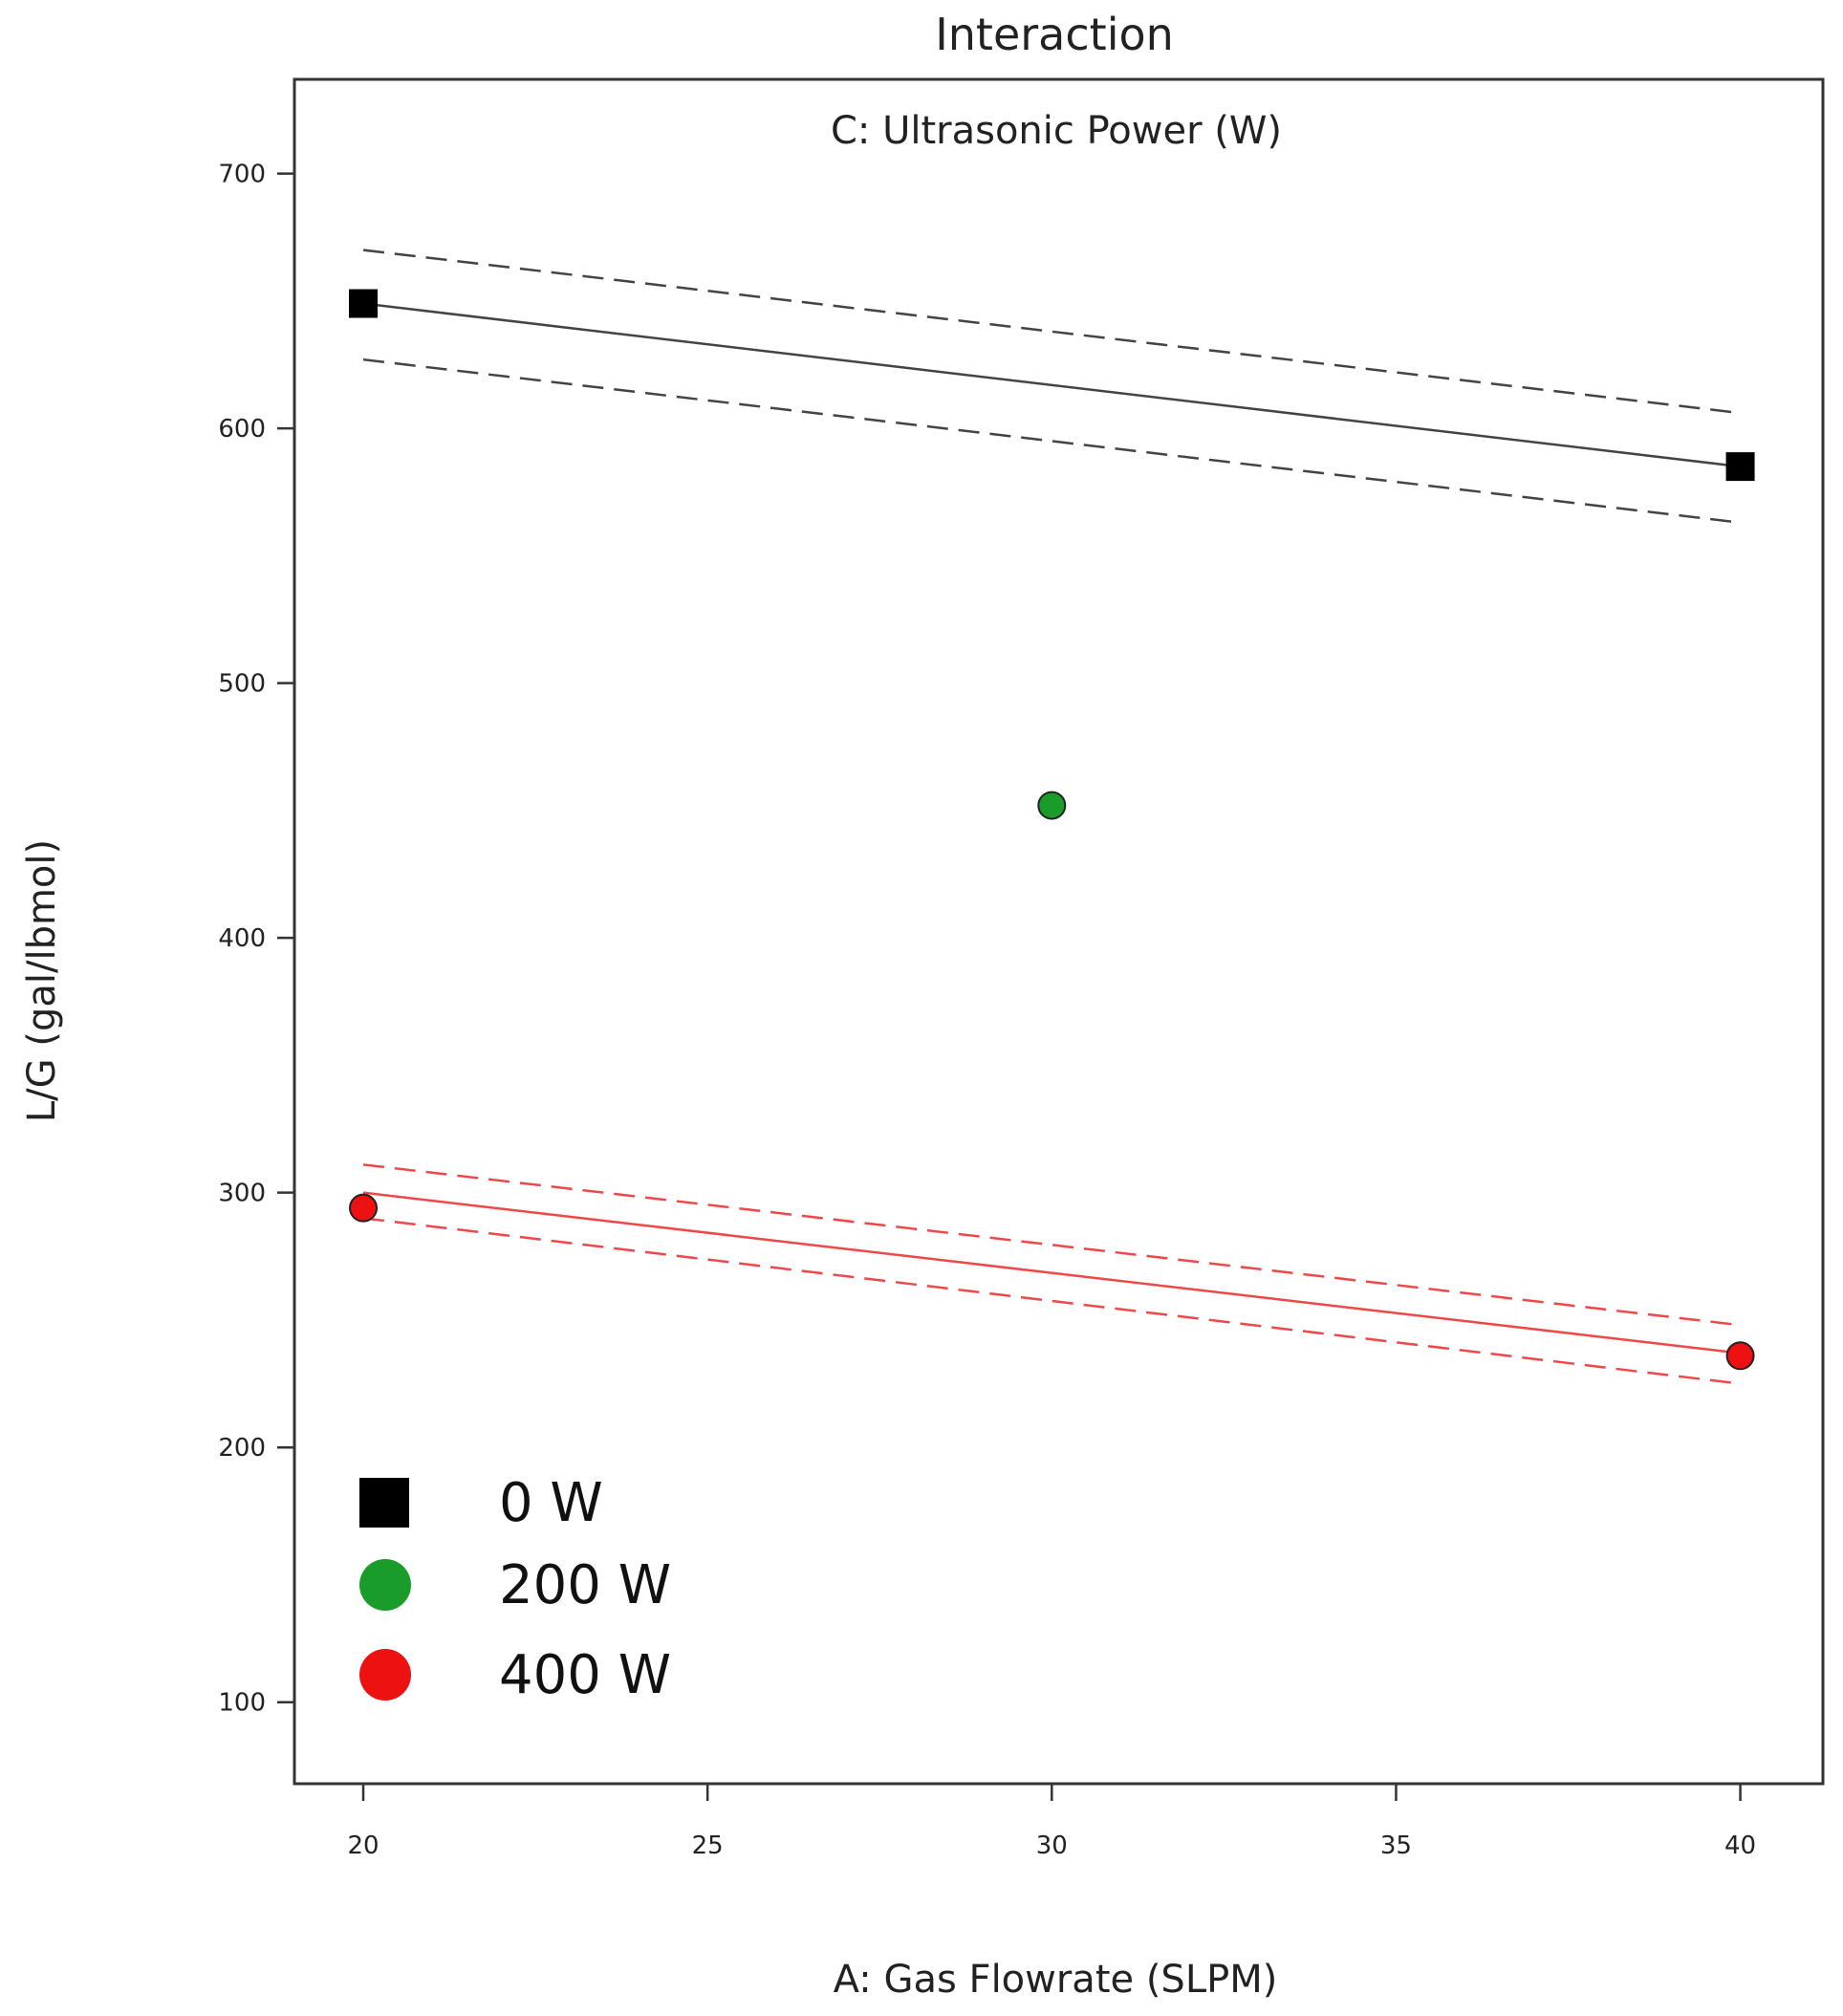 The image size is (1843, 2016). I want to click on x-tick-label-30: 30, so click(1052, 1846).